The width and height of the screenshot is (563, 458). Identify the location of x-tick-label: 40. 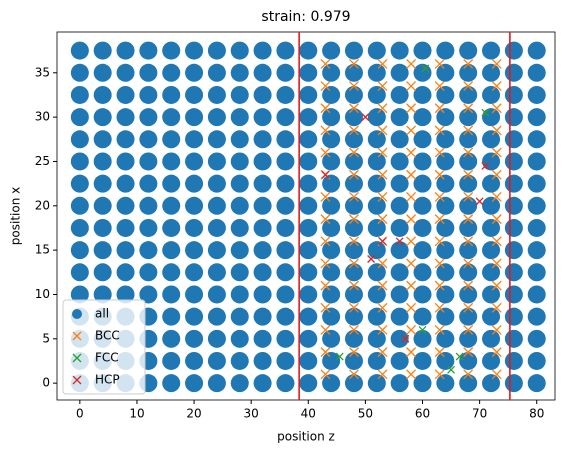
(308, 414).